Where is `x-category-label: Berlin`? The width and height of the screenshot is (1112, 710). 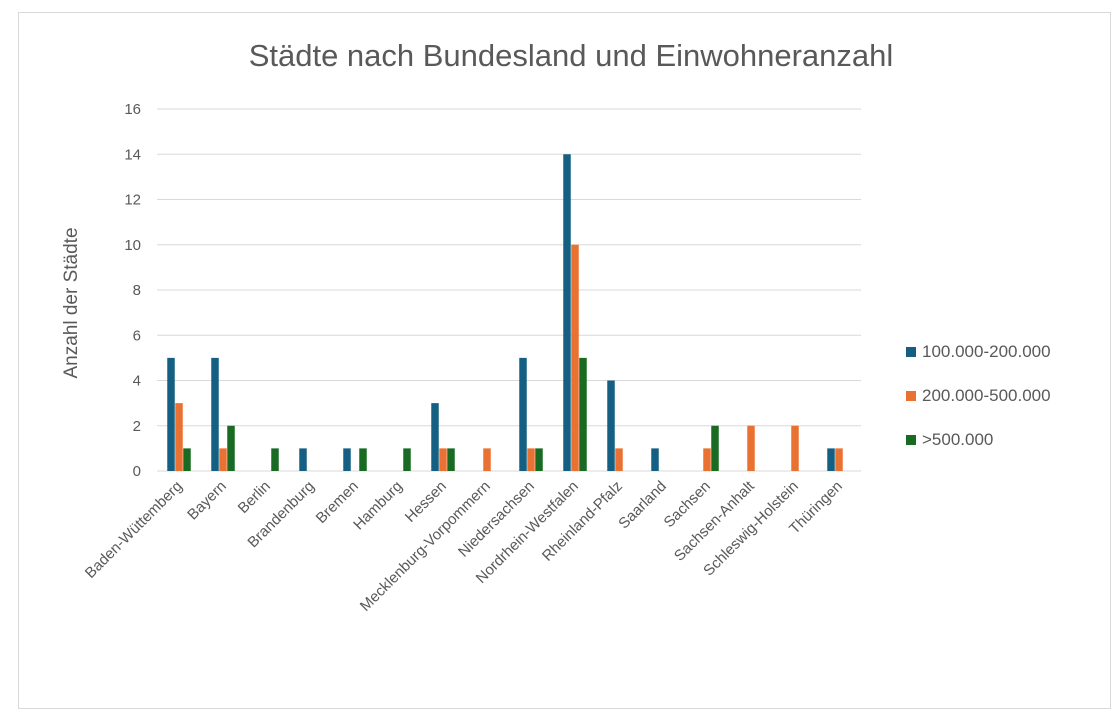
x-category-label: Berlin is located at coordinates (254, 497).